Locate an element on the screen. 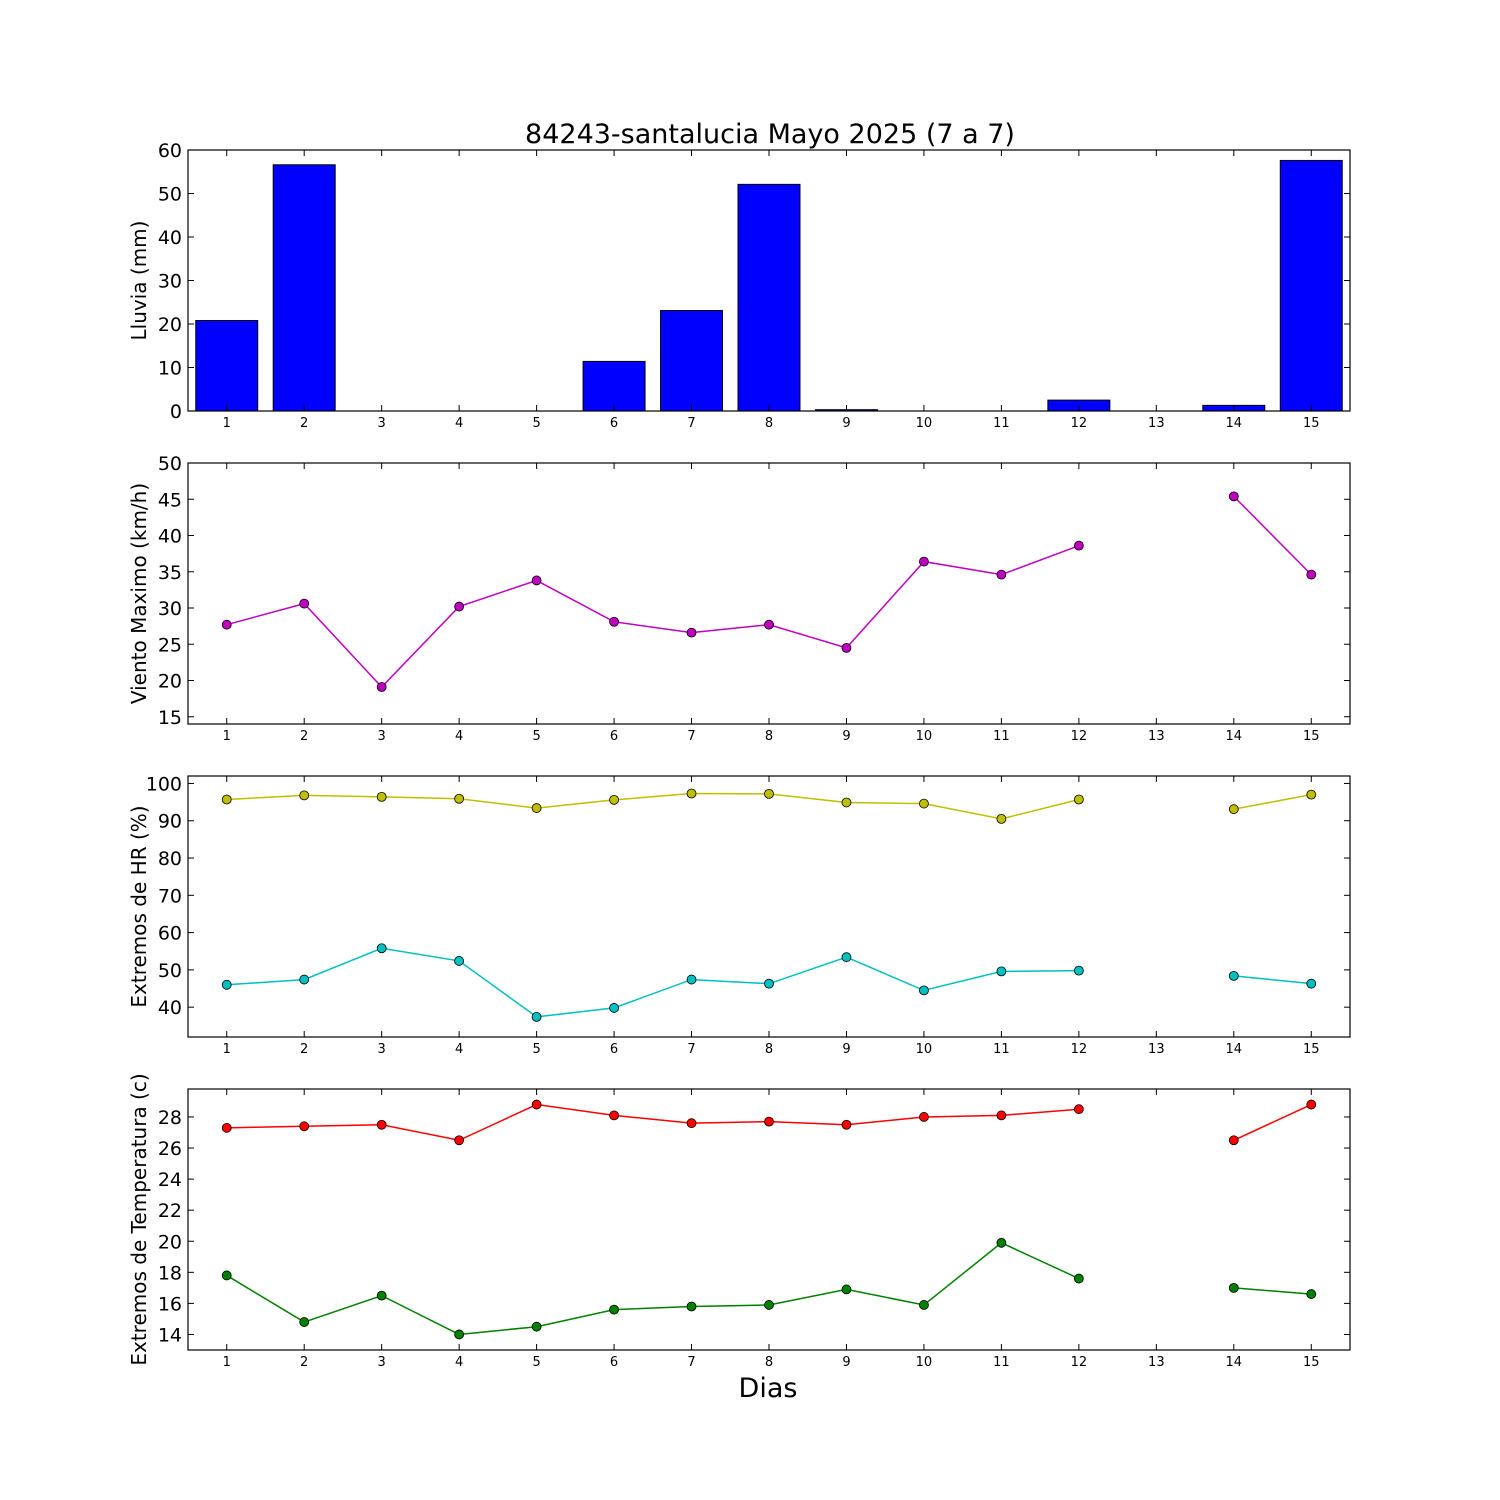 This screenshot has height=1500, width=1500. x-tick-label: 5 is located at coordinates (536, 1049).